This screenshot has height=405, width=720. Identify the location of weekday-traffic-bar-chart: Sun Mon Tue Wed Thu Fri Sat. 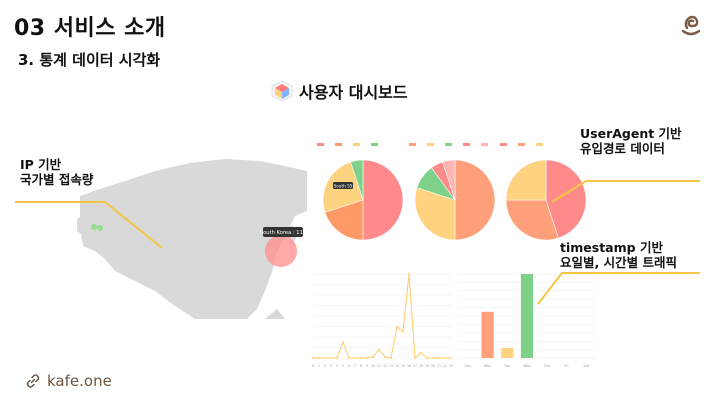
(525, 318).